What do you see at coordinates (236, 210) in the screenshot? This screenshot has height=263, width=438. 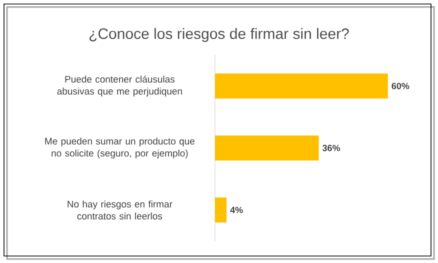 I see `data-label: 4%` at bounding box center [236, 210].